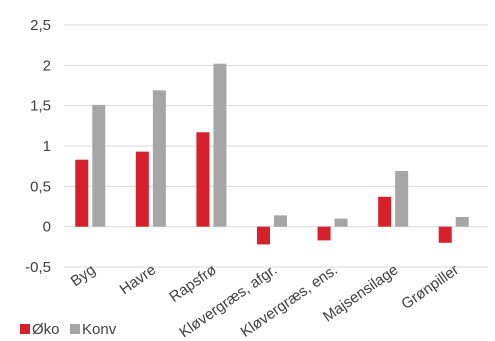  I want to click on y-tick-label: 2,5, so click(40, 25).